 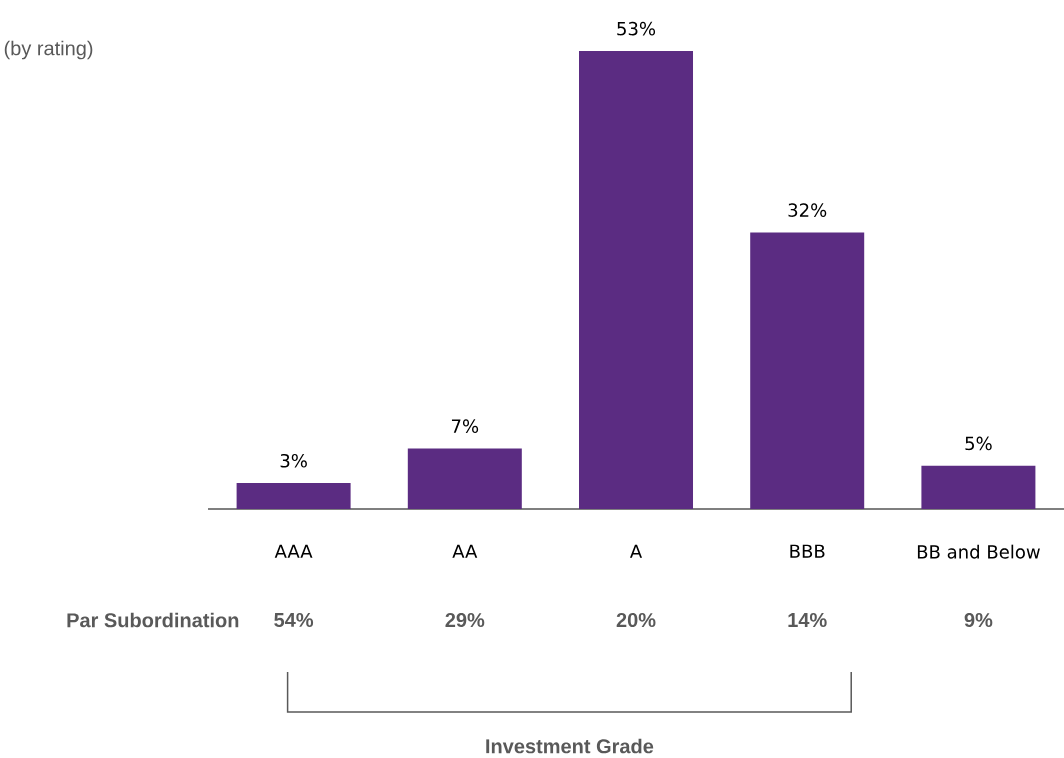 I want to click on data-label: 7%, so click(x=465, y=426).